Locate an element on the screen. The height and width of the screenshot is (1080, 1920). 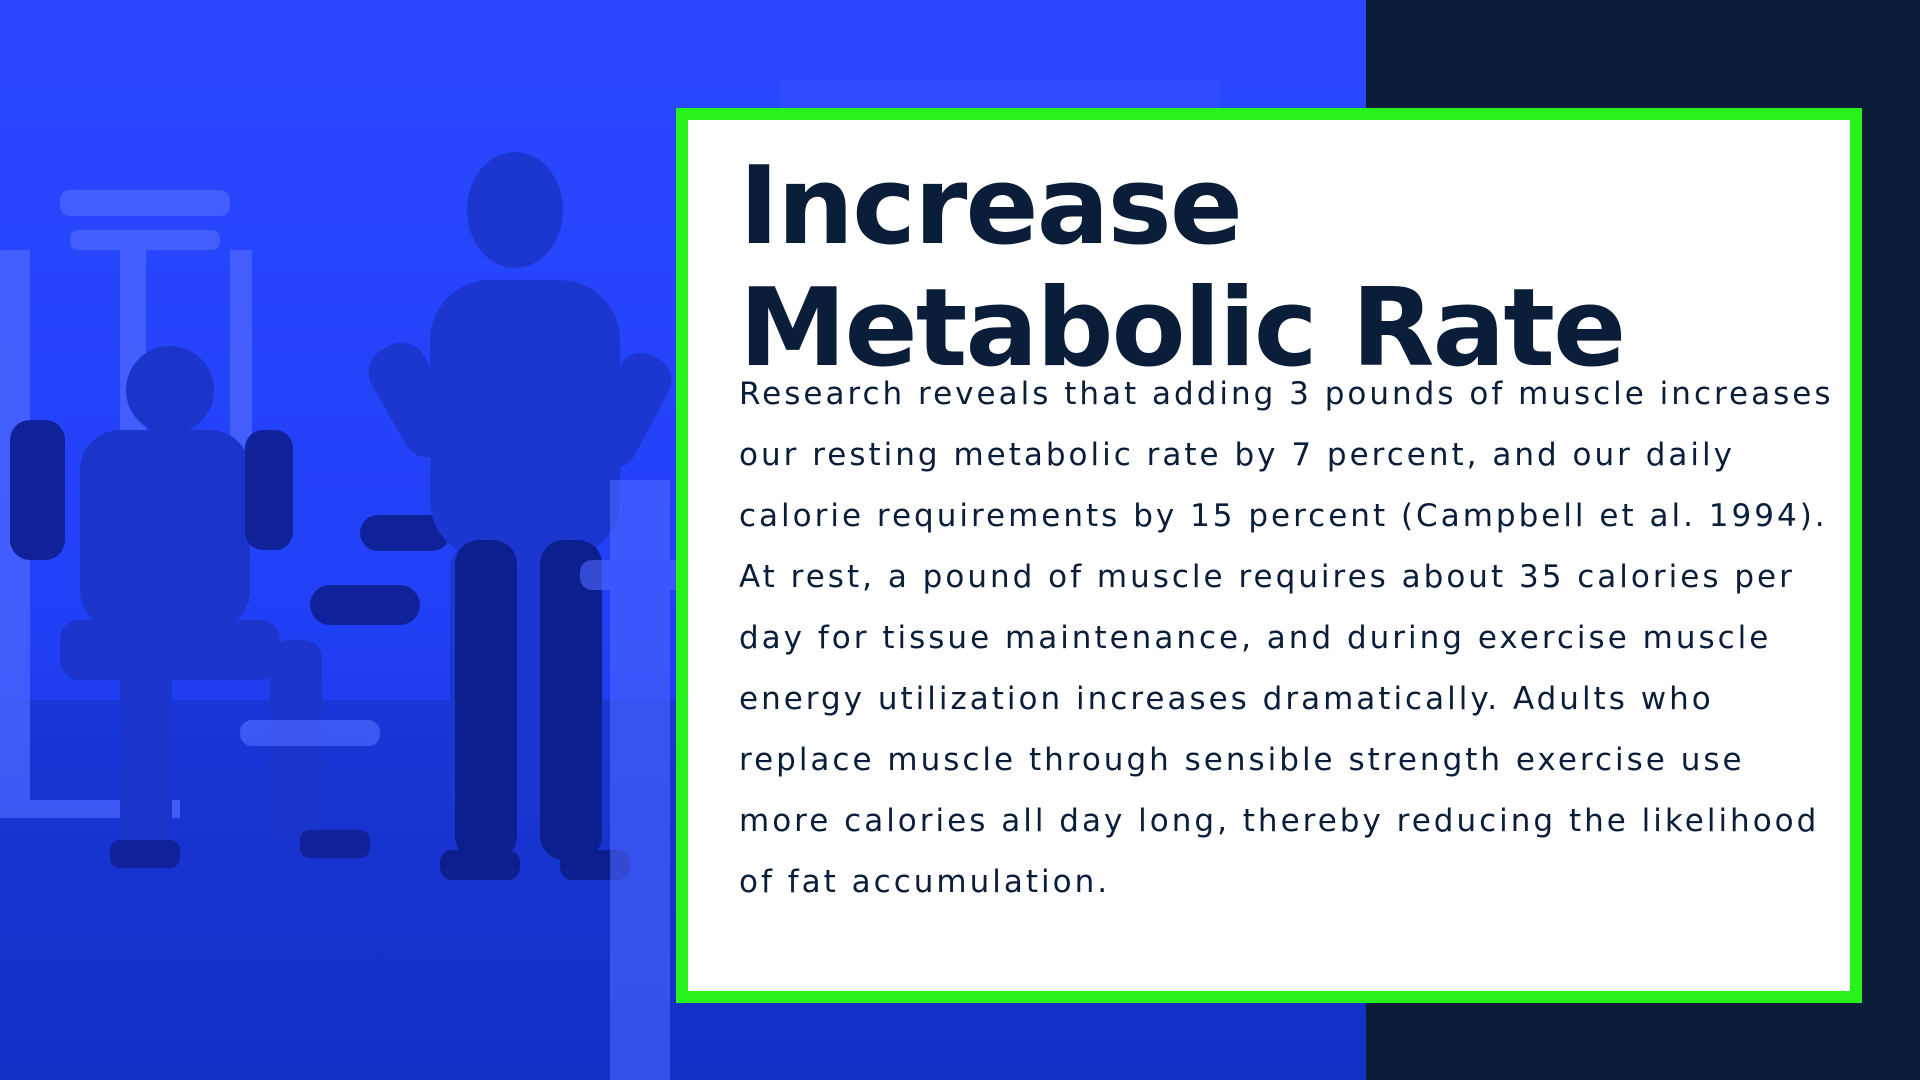
slide-title: Increase Metabolic Rate is located at coordinates (1239, 268).